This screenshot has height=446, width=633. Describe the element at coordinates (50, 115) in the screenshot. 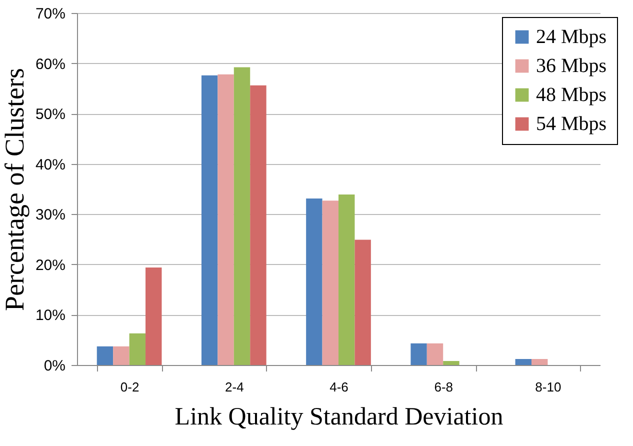

I see `y-tick-label: 50%` at that location.